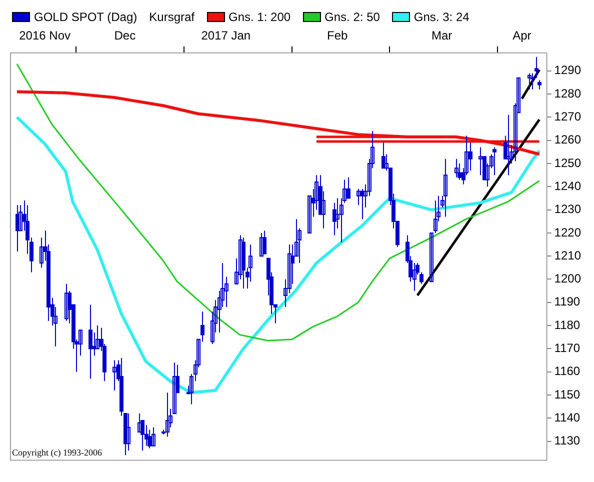  What do you see at coordinates (567, 348) in the screenshot?
I see `y-tick-label: 1170` at bounding box center [567, 348].